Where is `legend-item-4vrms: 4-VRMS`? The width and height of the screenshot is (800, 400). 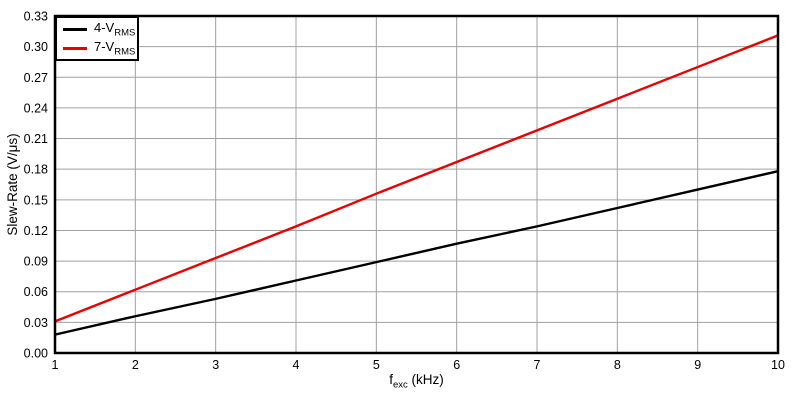 legend-item-4vrms: 4-VRMS is located at coordinates (97, 29).